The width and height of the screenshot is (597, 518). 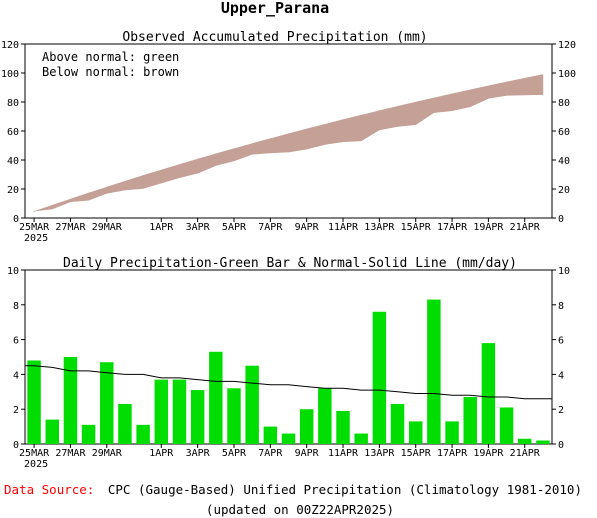 I want to click on top-xtick-label: 5APR, so click(x=234, y=227).